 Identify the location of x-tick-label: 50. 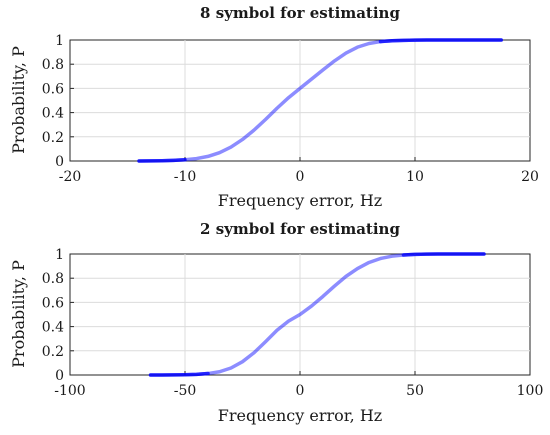
(415, 391).